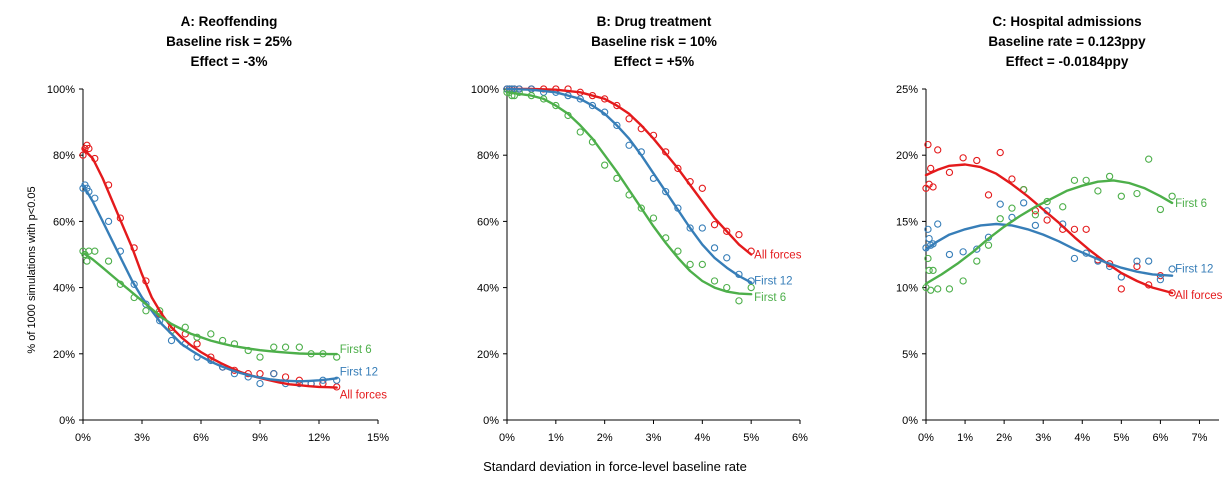  What do you see at coordinates (654, 61) in the screenshot?
I see `panel-b-subtitle-2: Effect = +5%` at bounding box center [654, 61].